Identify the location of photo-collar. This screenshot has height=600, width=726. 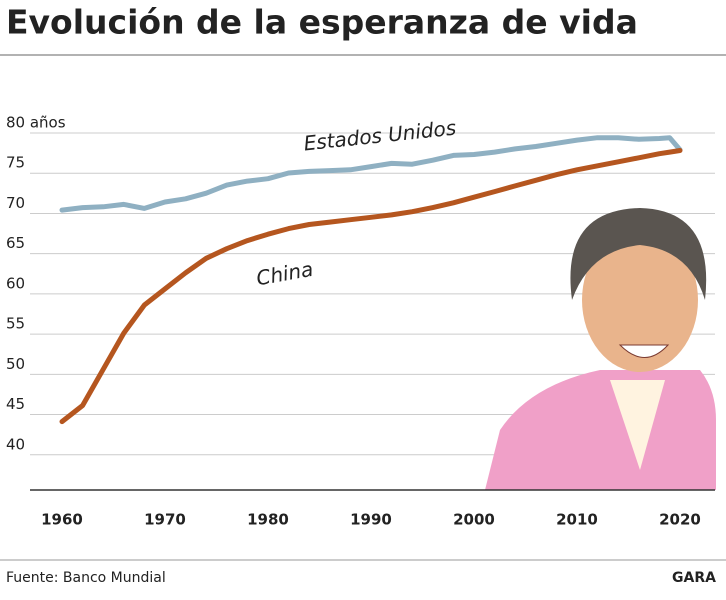
(637, 425).